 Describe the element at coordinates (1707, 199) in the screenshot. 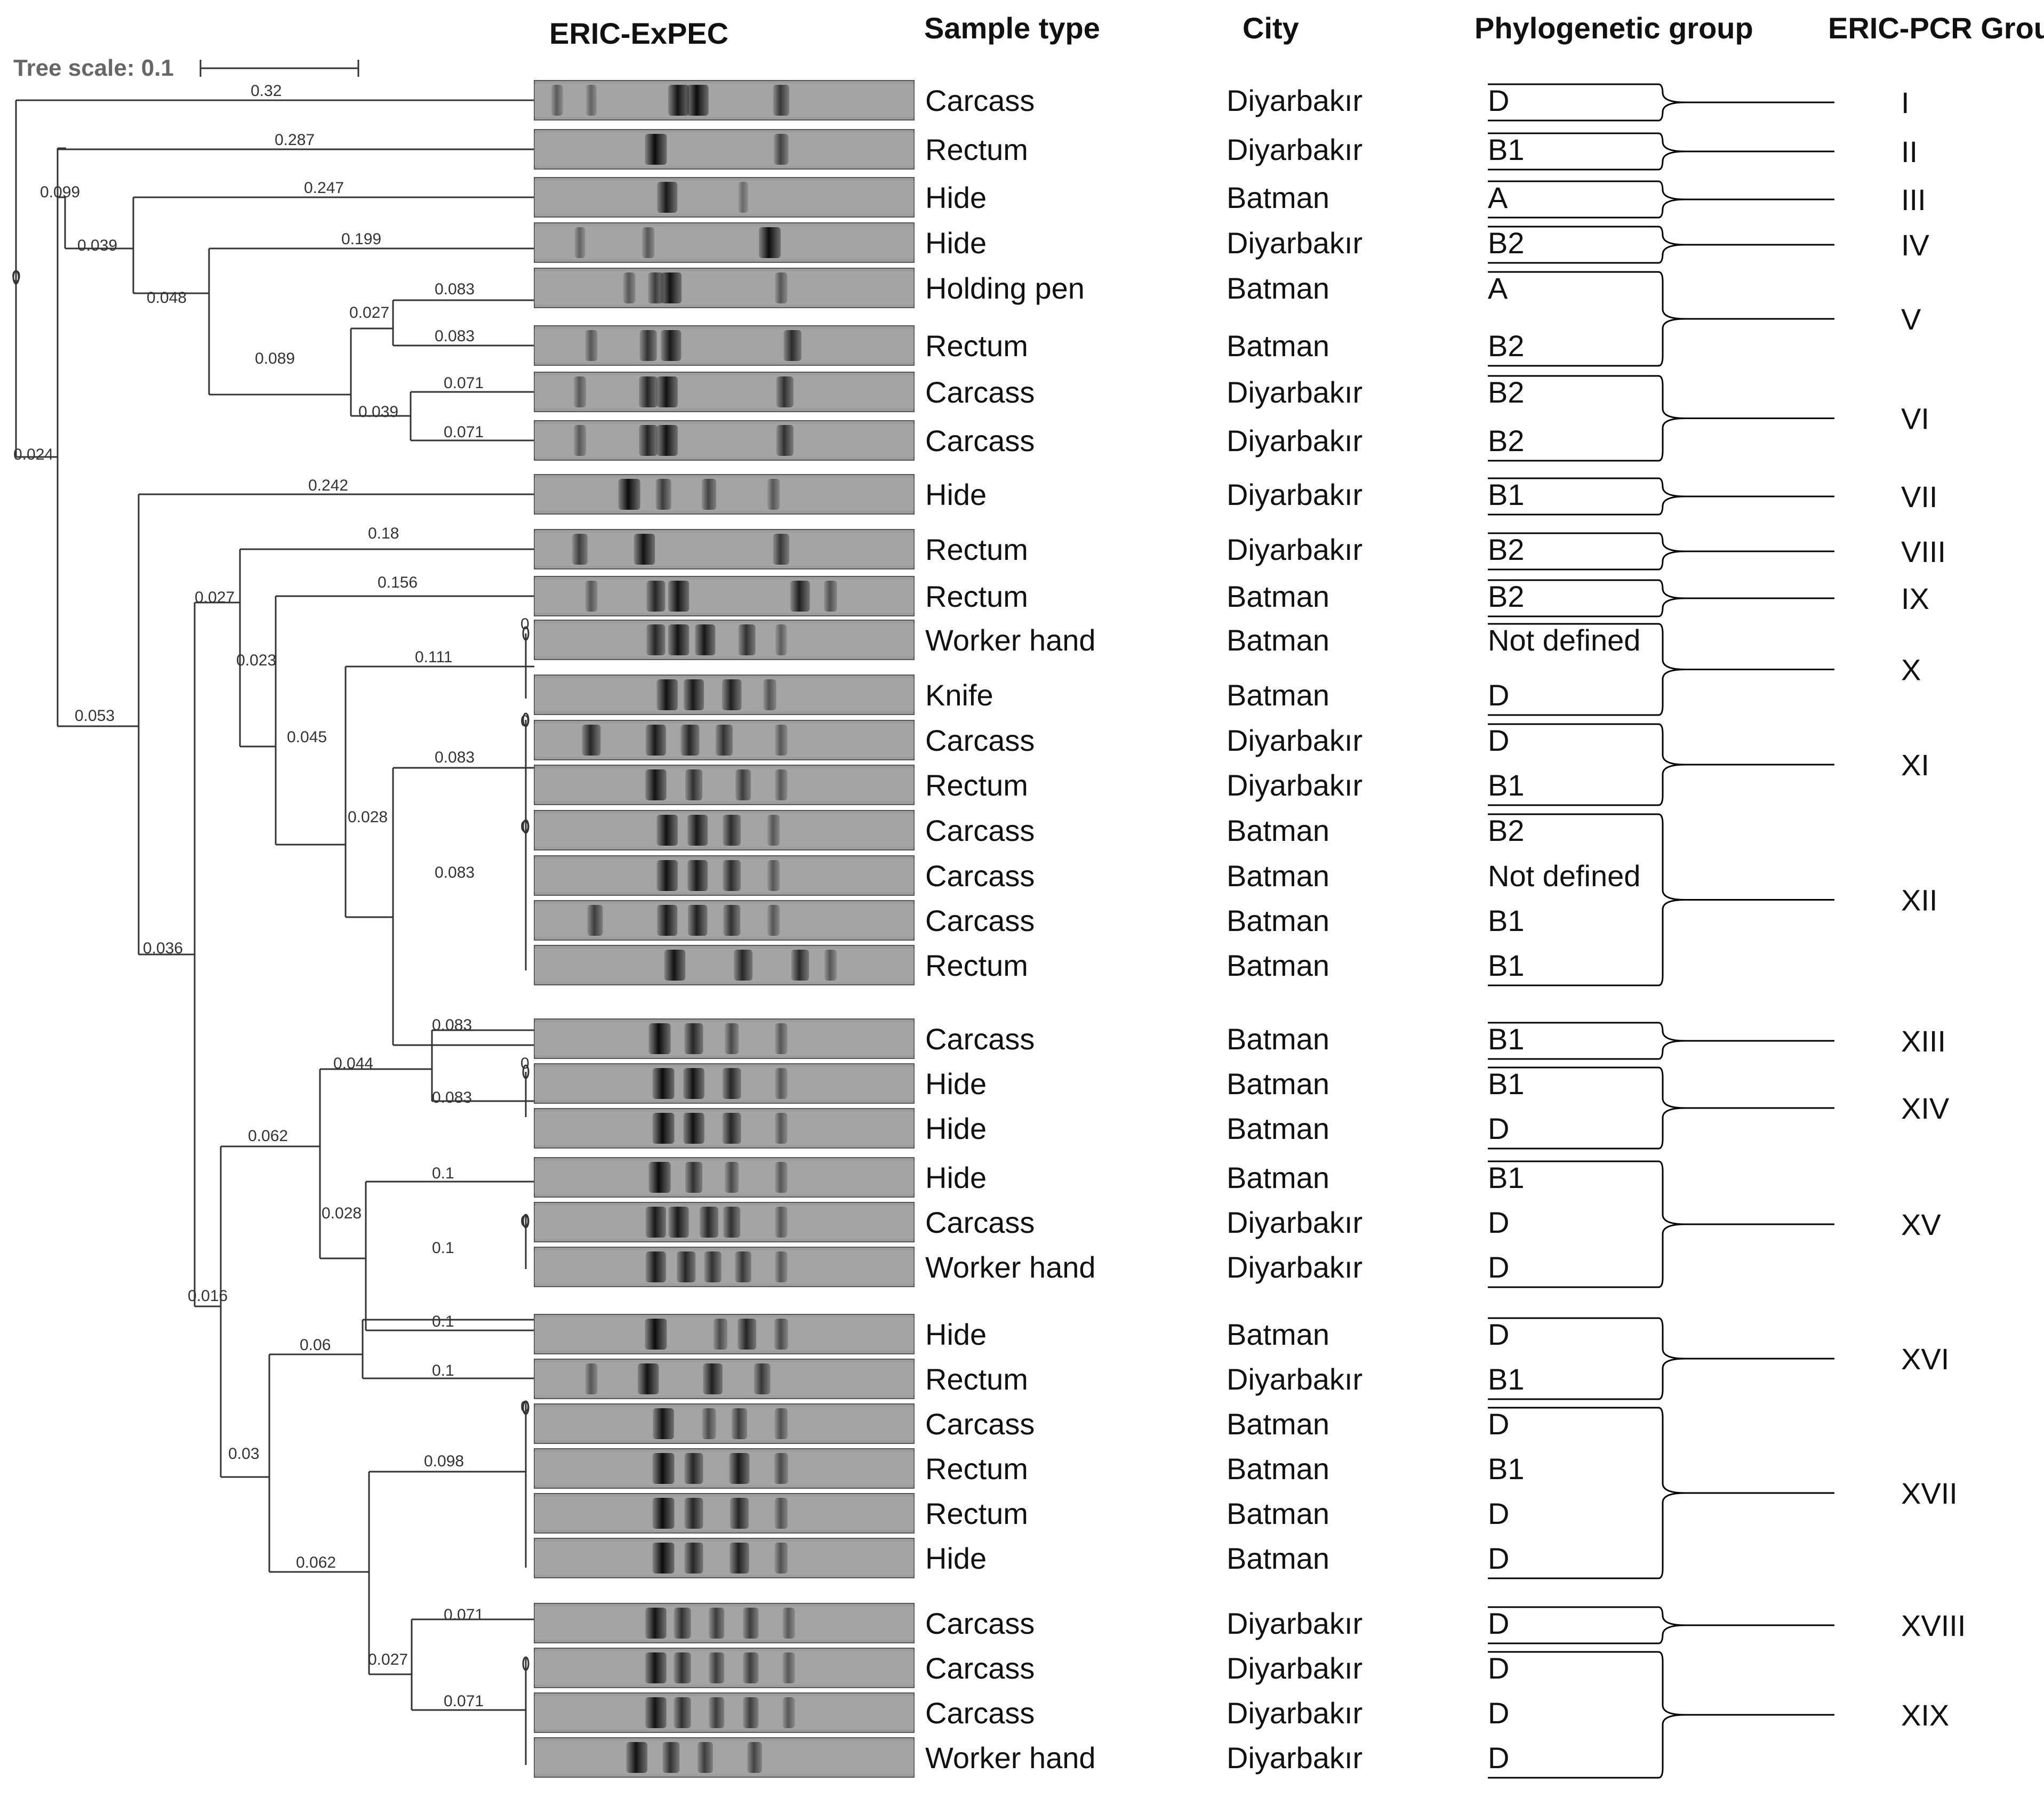

I see `eric-group-bracket: III` at that location.